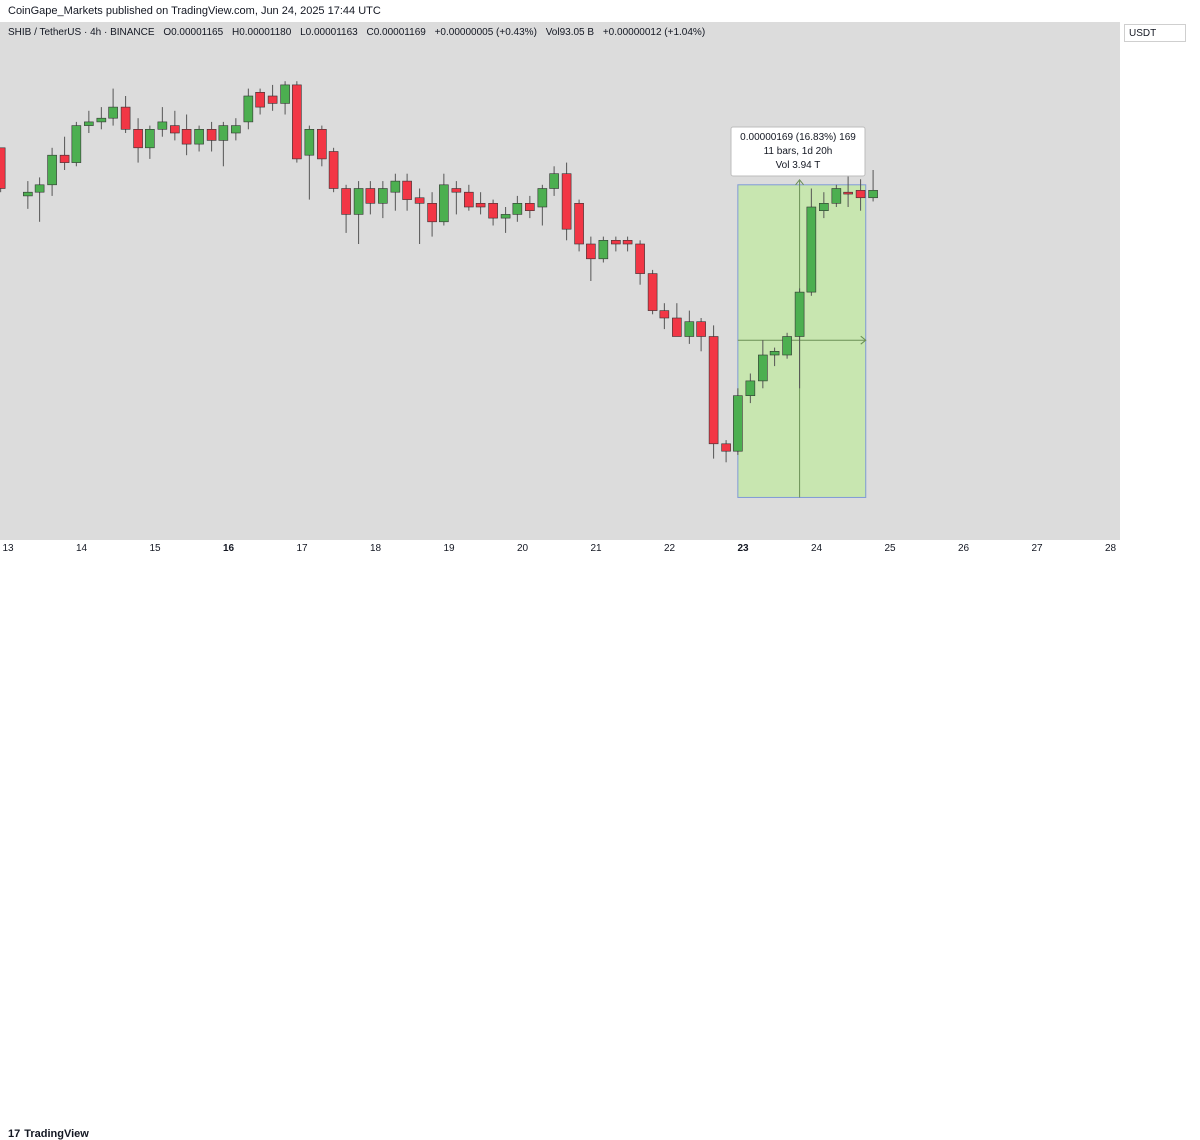 This screenshot has width=1200, height=1140. I want to click on currency-selector: USDT, so click(1155, 33).